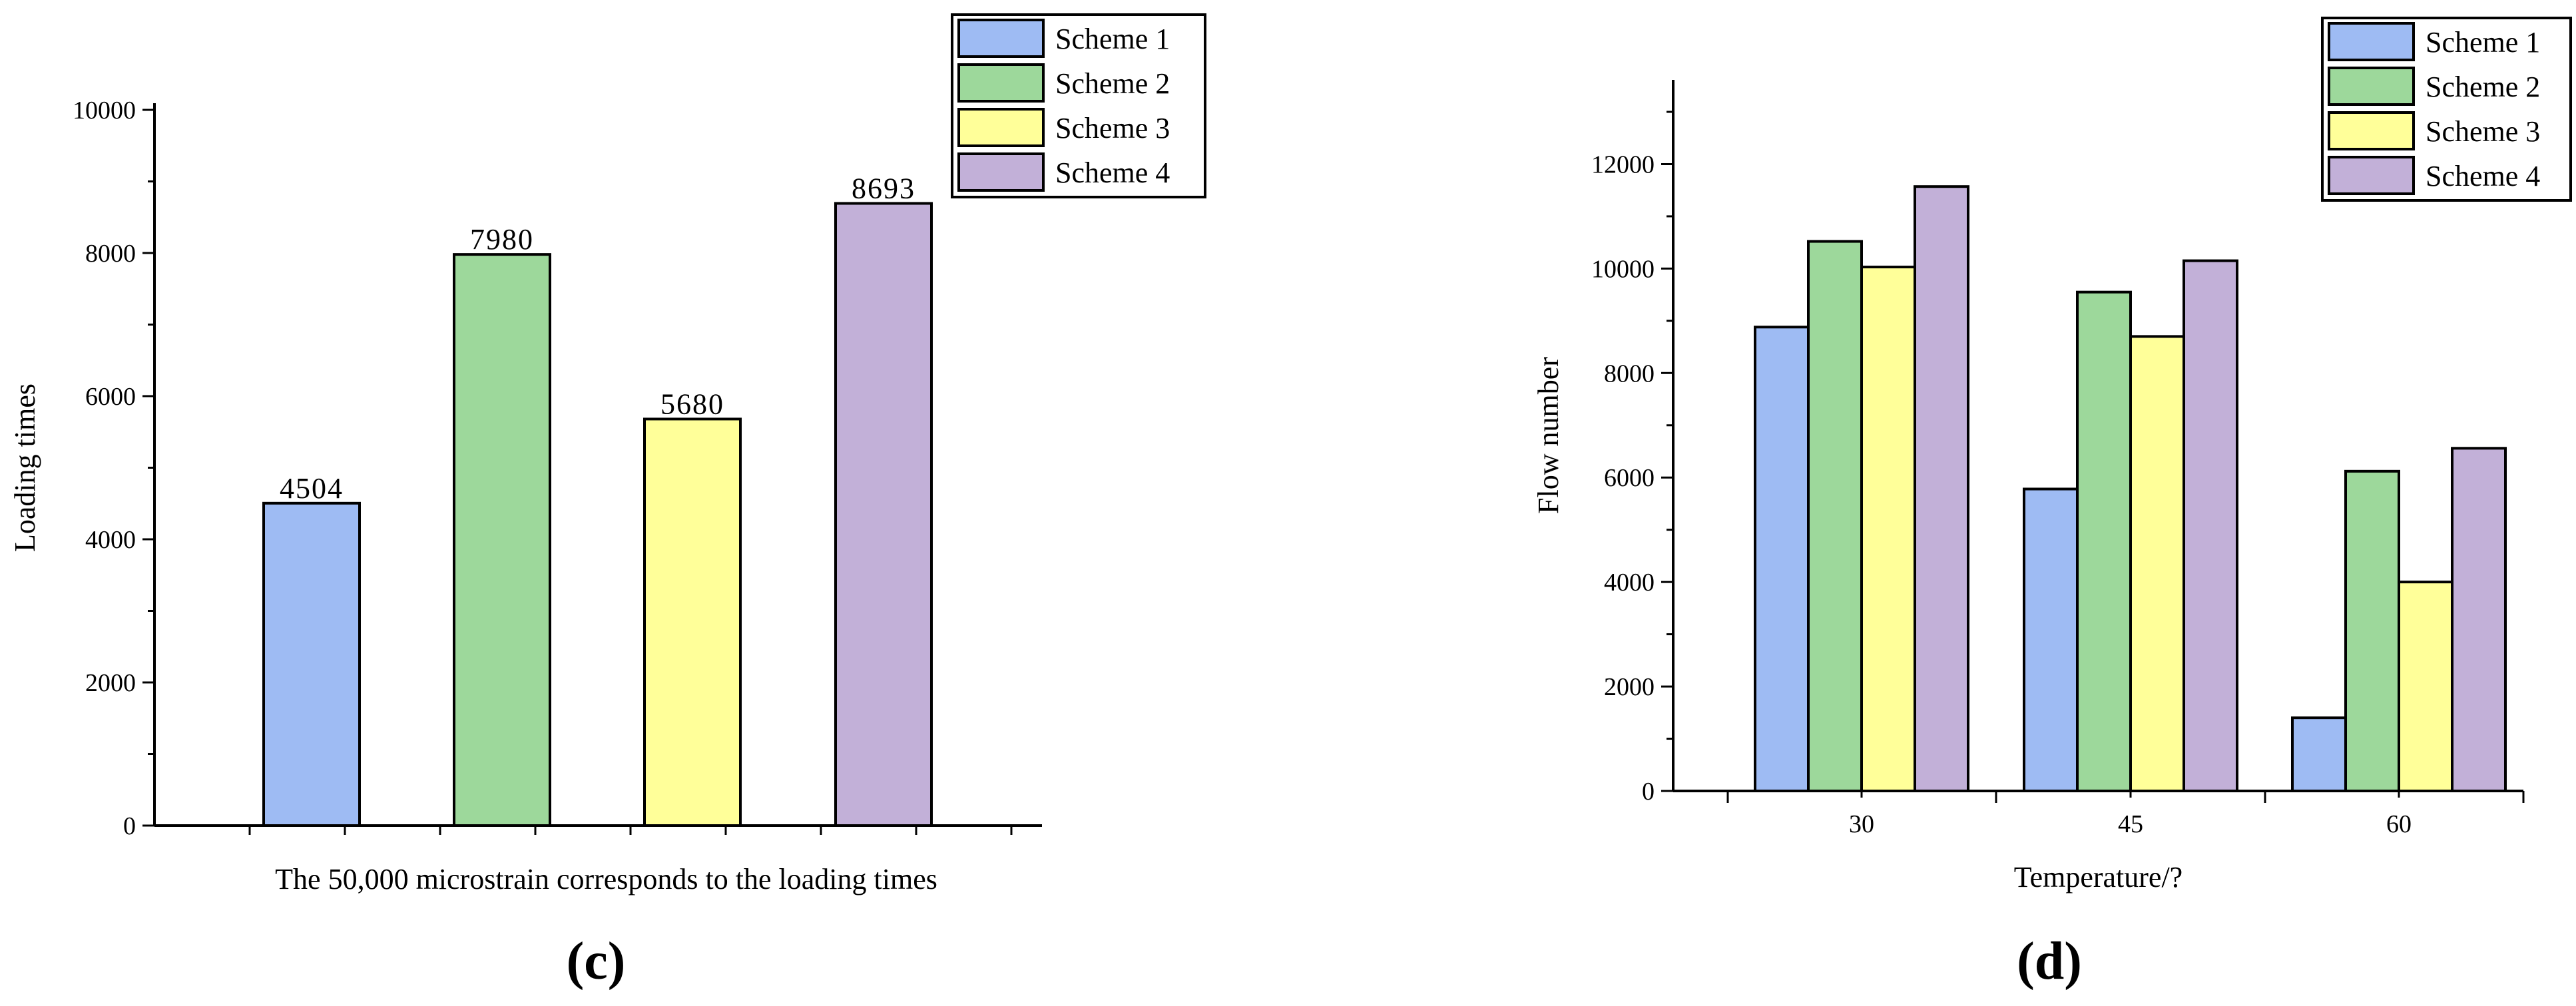 The image size is (2576, 1006). I want to click on y-axis-label: Loading times, so click(25, 467).